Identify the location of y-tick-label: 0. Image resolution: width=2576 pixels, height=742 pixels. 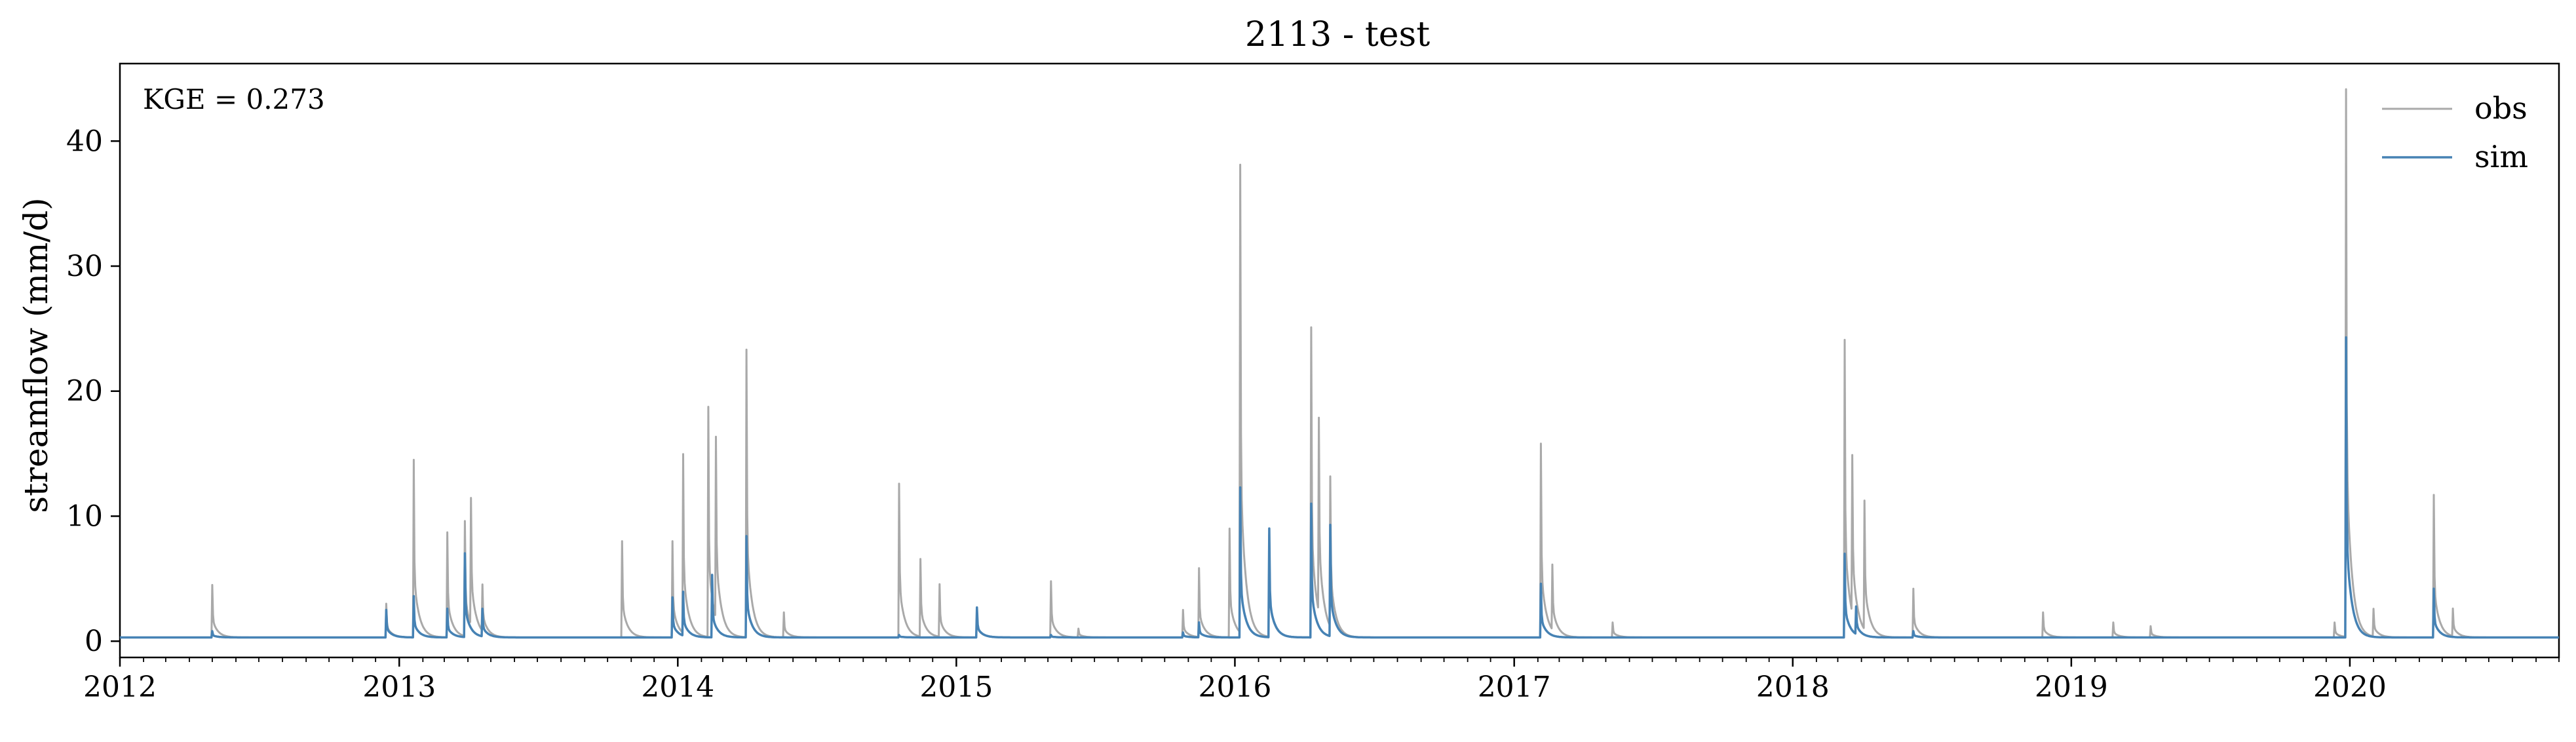
(94, 641).